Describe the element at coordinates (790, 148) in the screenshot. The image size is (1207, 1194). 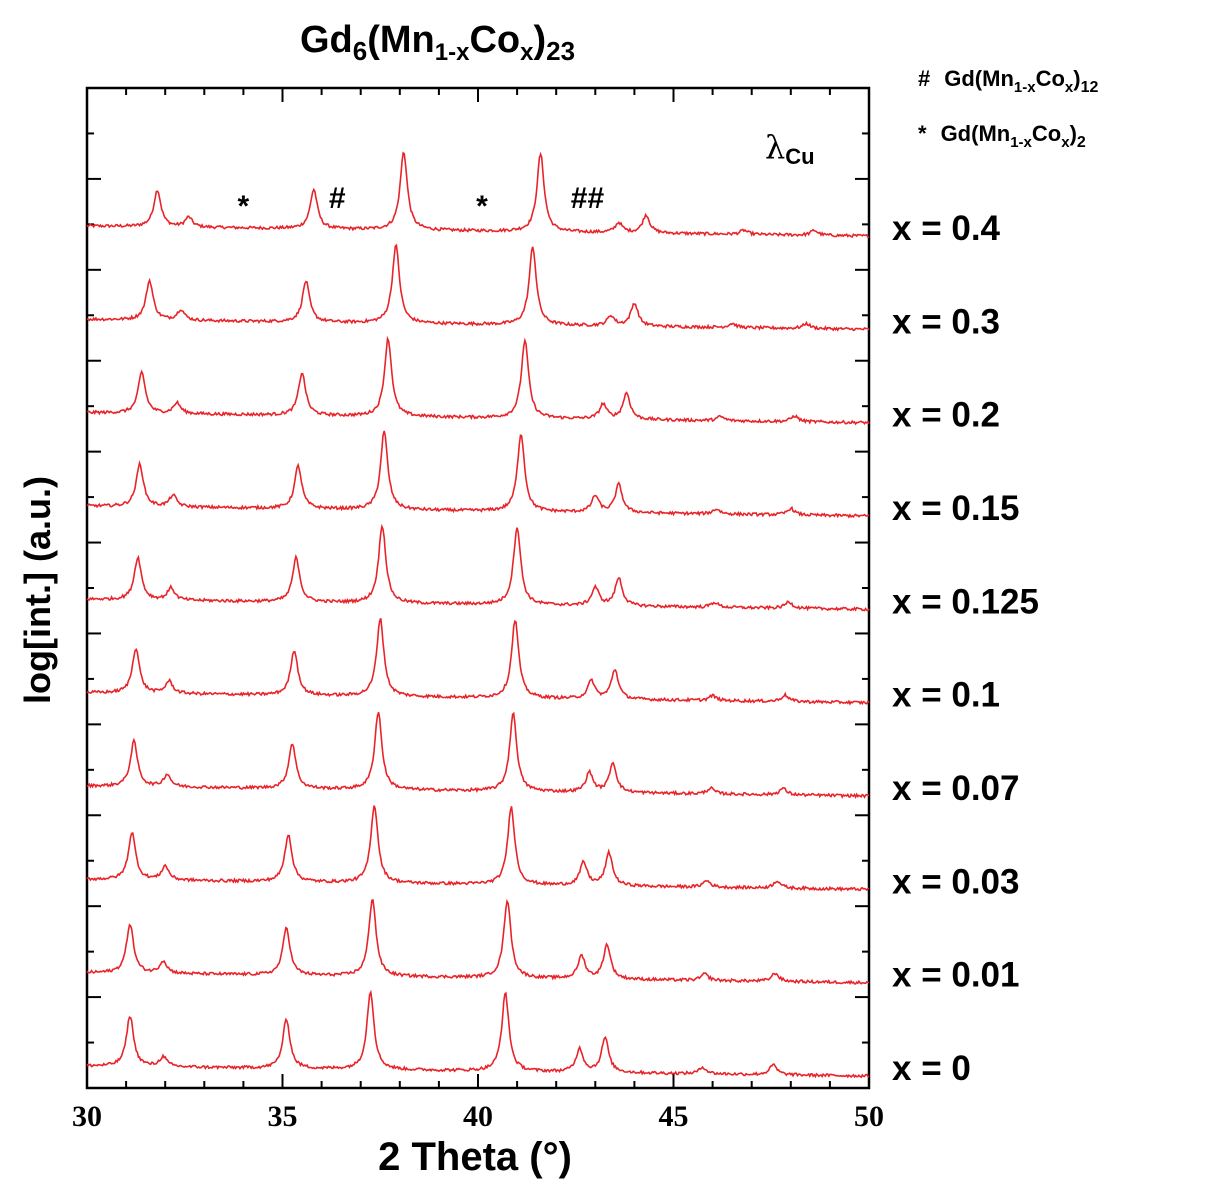
I see `wavelength-label: λCu` at that location.